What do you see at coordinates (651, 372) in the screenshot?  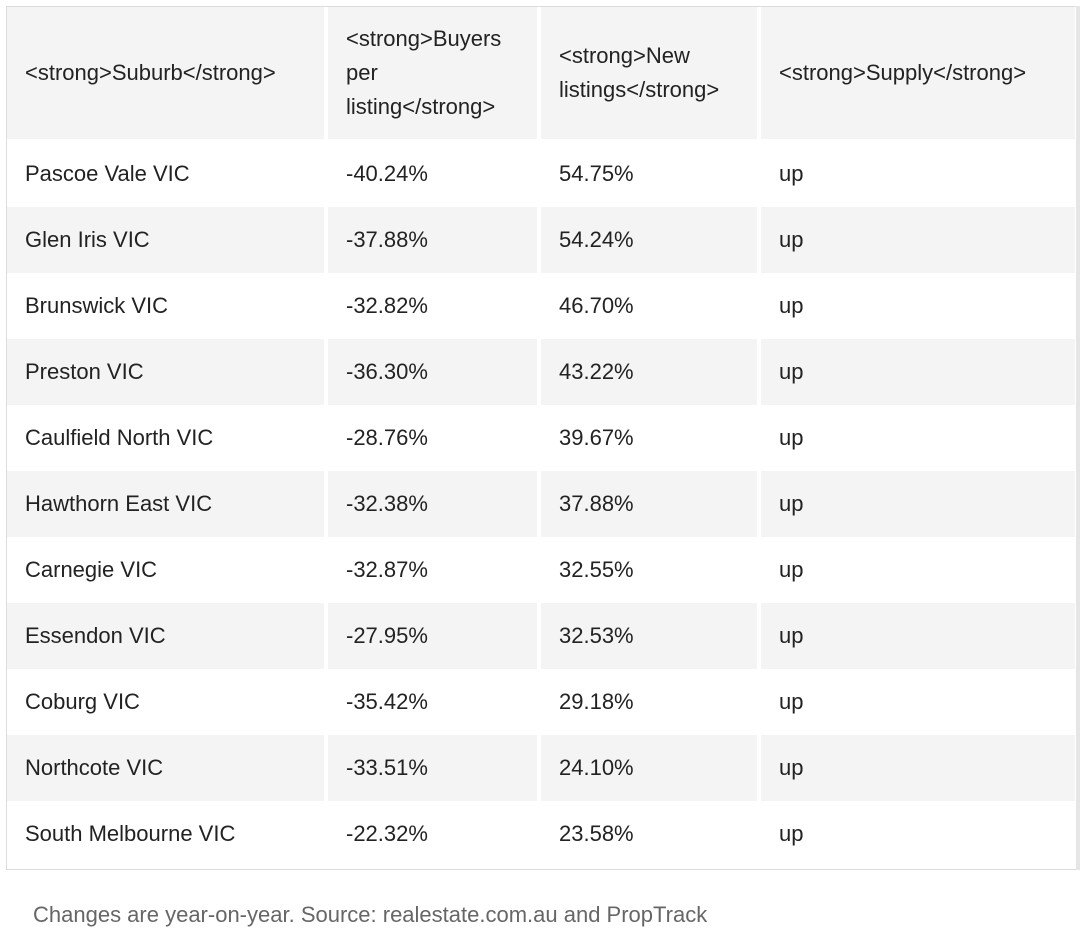 I see `cell-new-listings: 43.22%` at bounding box center [651, 372].